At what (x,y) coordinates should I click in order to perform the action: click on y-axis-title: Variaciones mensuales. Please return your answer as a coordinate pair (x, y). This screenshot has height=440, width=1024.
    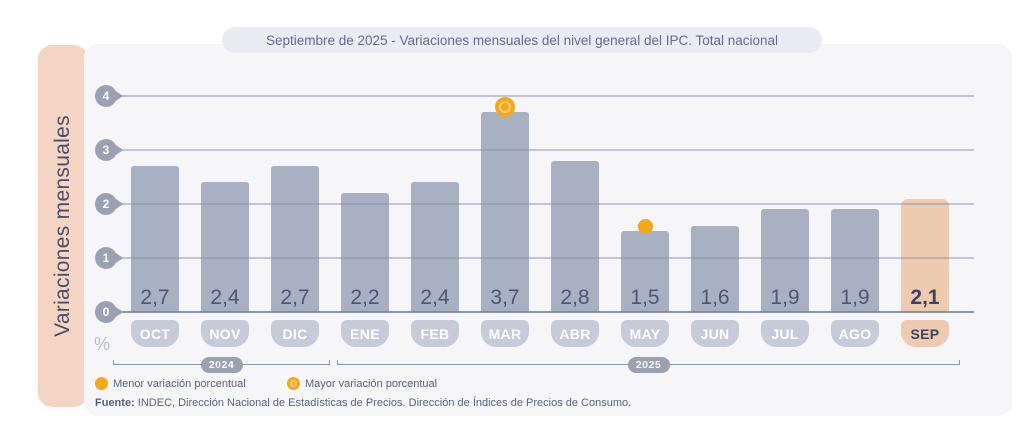
    Looking at the image, I should click on (63, 226).